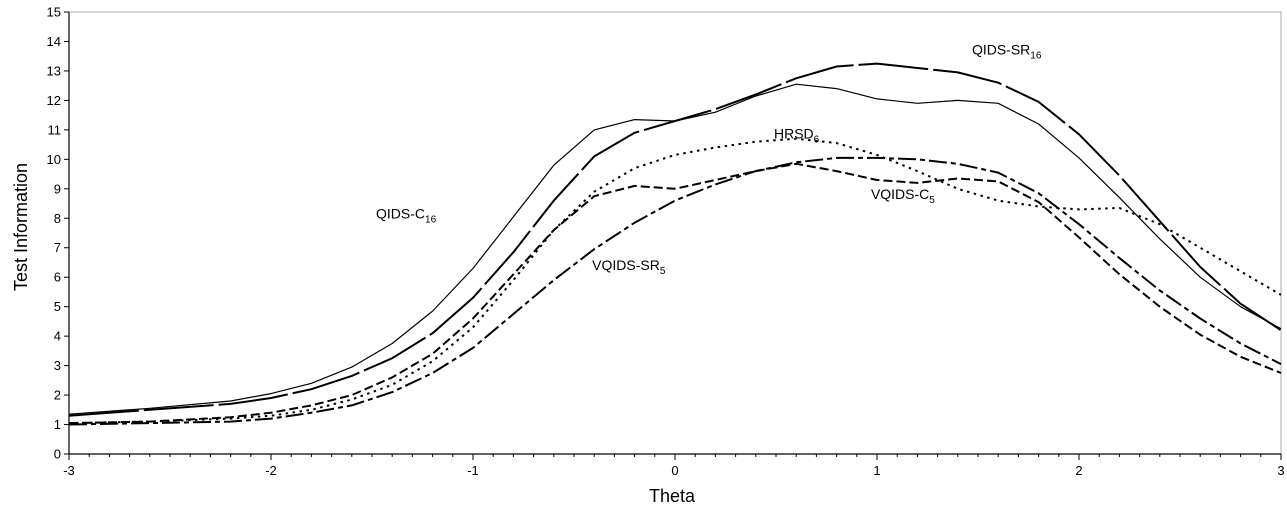 The width and height of the screenshot is (1287, 510). What do you see at coordinates (57, 306) in the screenshot?
I see `y-tick-label: 5` at bounding box center [57, 306].